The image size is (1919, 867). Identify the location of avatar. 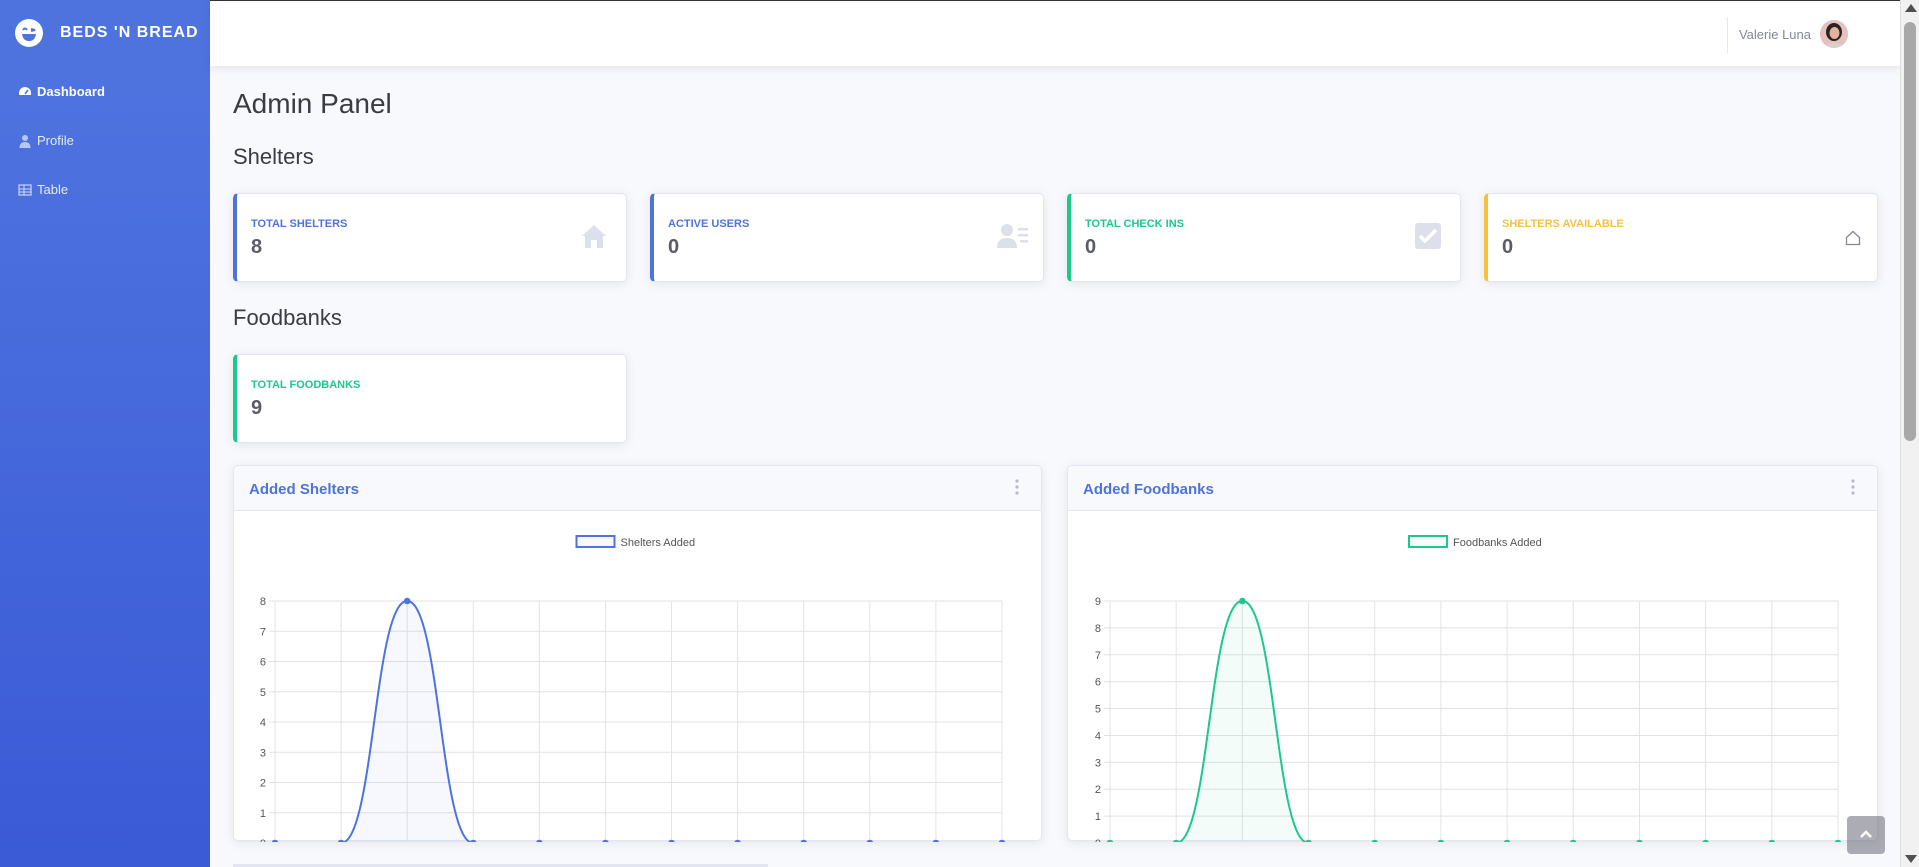
(1834, 34).